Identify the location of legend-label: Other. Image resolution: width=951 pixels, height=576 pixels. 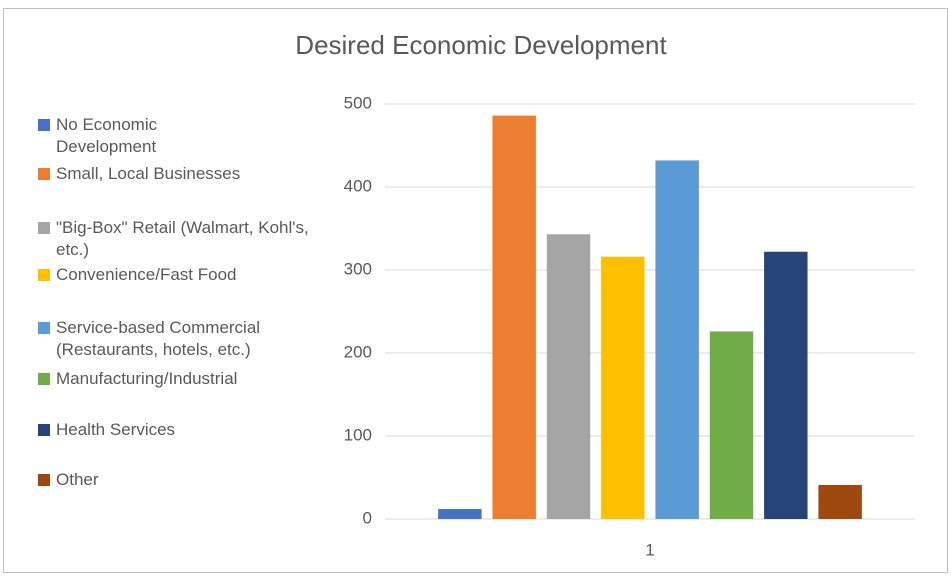
(77, 479).